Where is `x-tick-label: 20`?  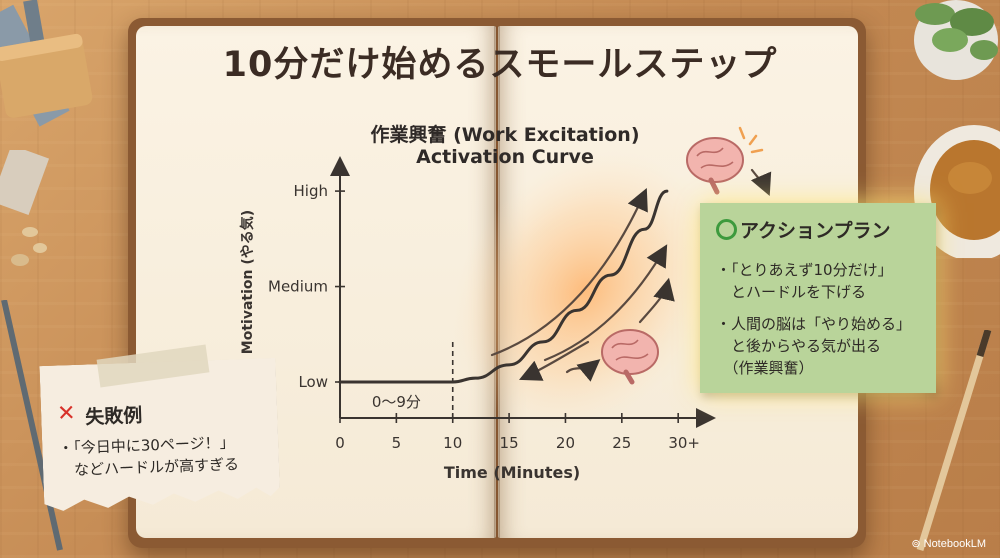 x-tick-label: 20 is located at coordinates (565, 443).